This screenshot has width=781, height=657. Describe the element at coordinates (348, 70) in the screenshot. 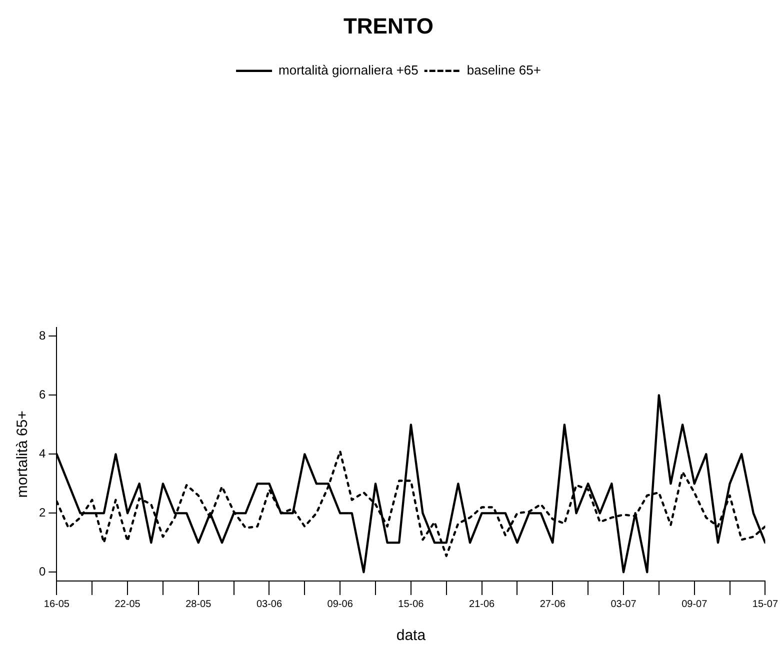

I see `legend-label: mortalità giornaliera +65` at that location.